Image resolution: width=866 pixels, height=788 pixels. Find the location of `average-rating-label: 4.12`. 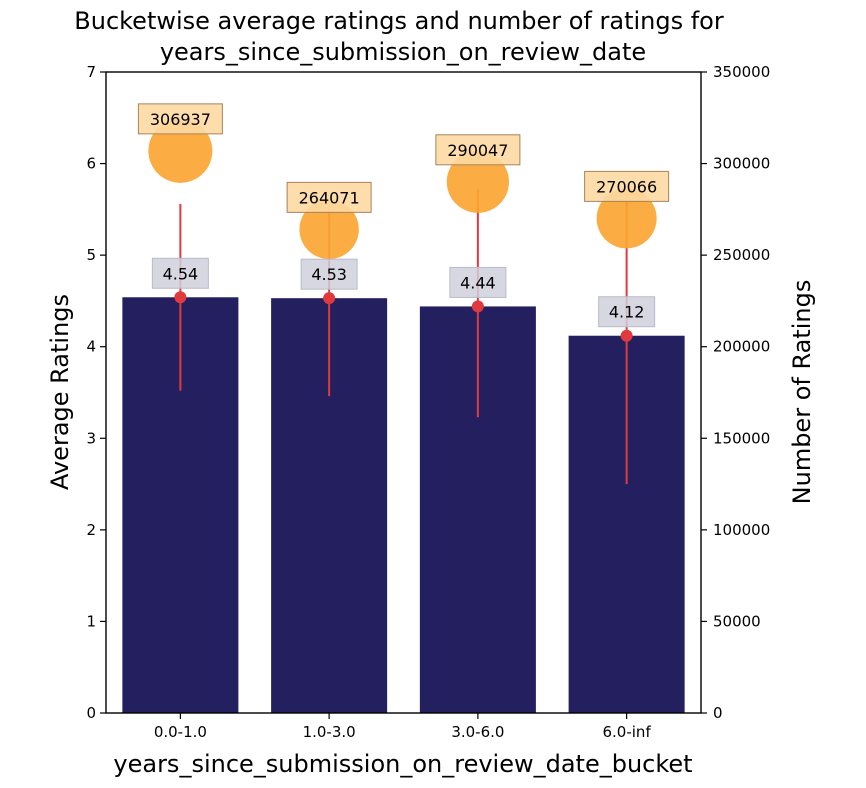

average-rating-label: 4.12 is located at coordinates (627, 312).